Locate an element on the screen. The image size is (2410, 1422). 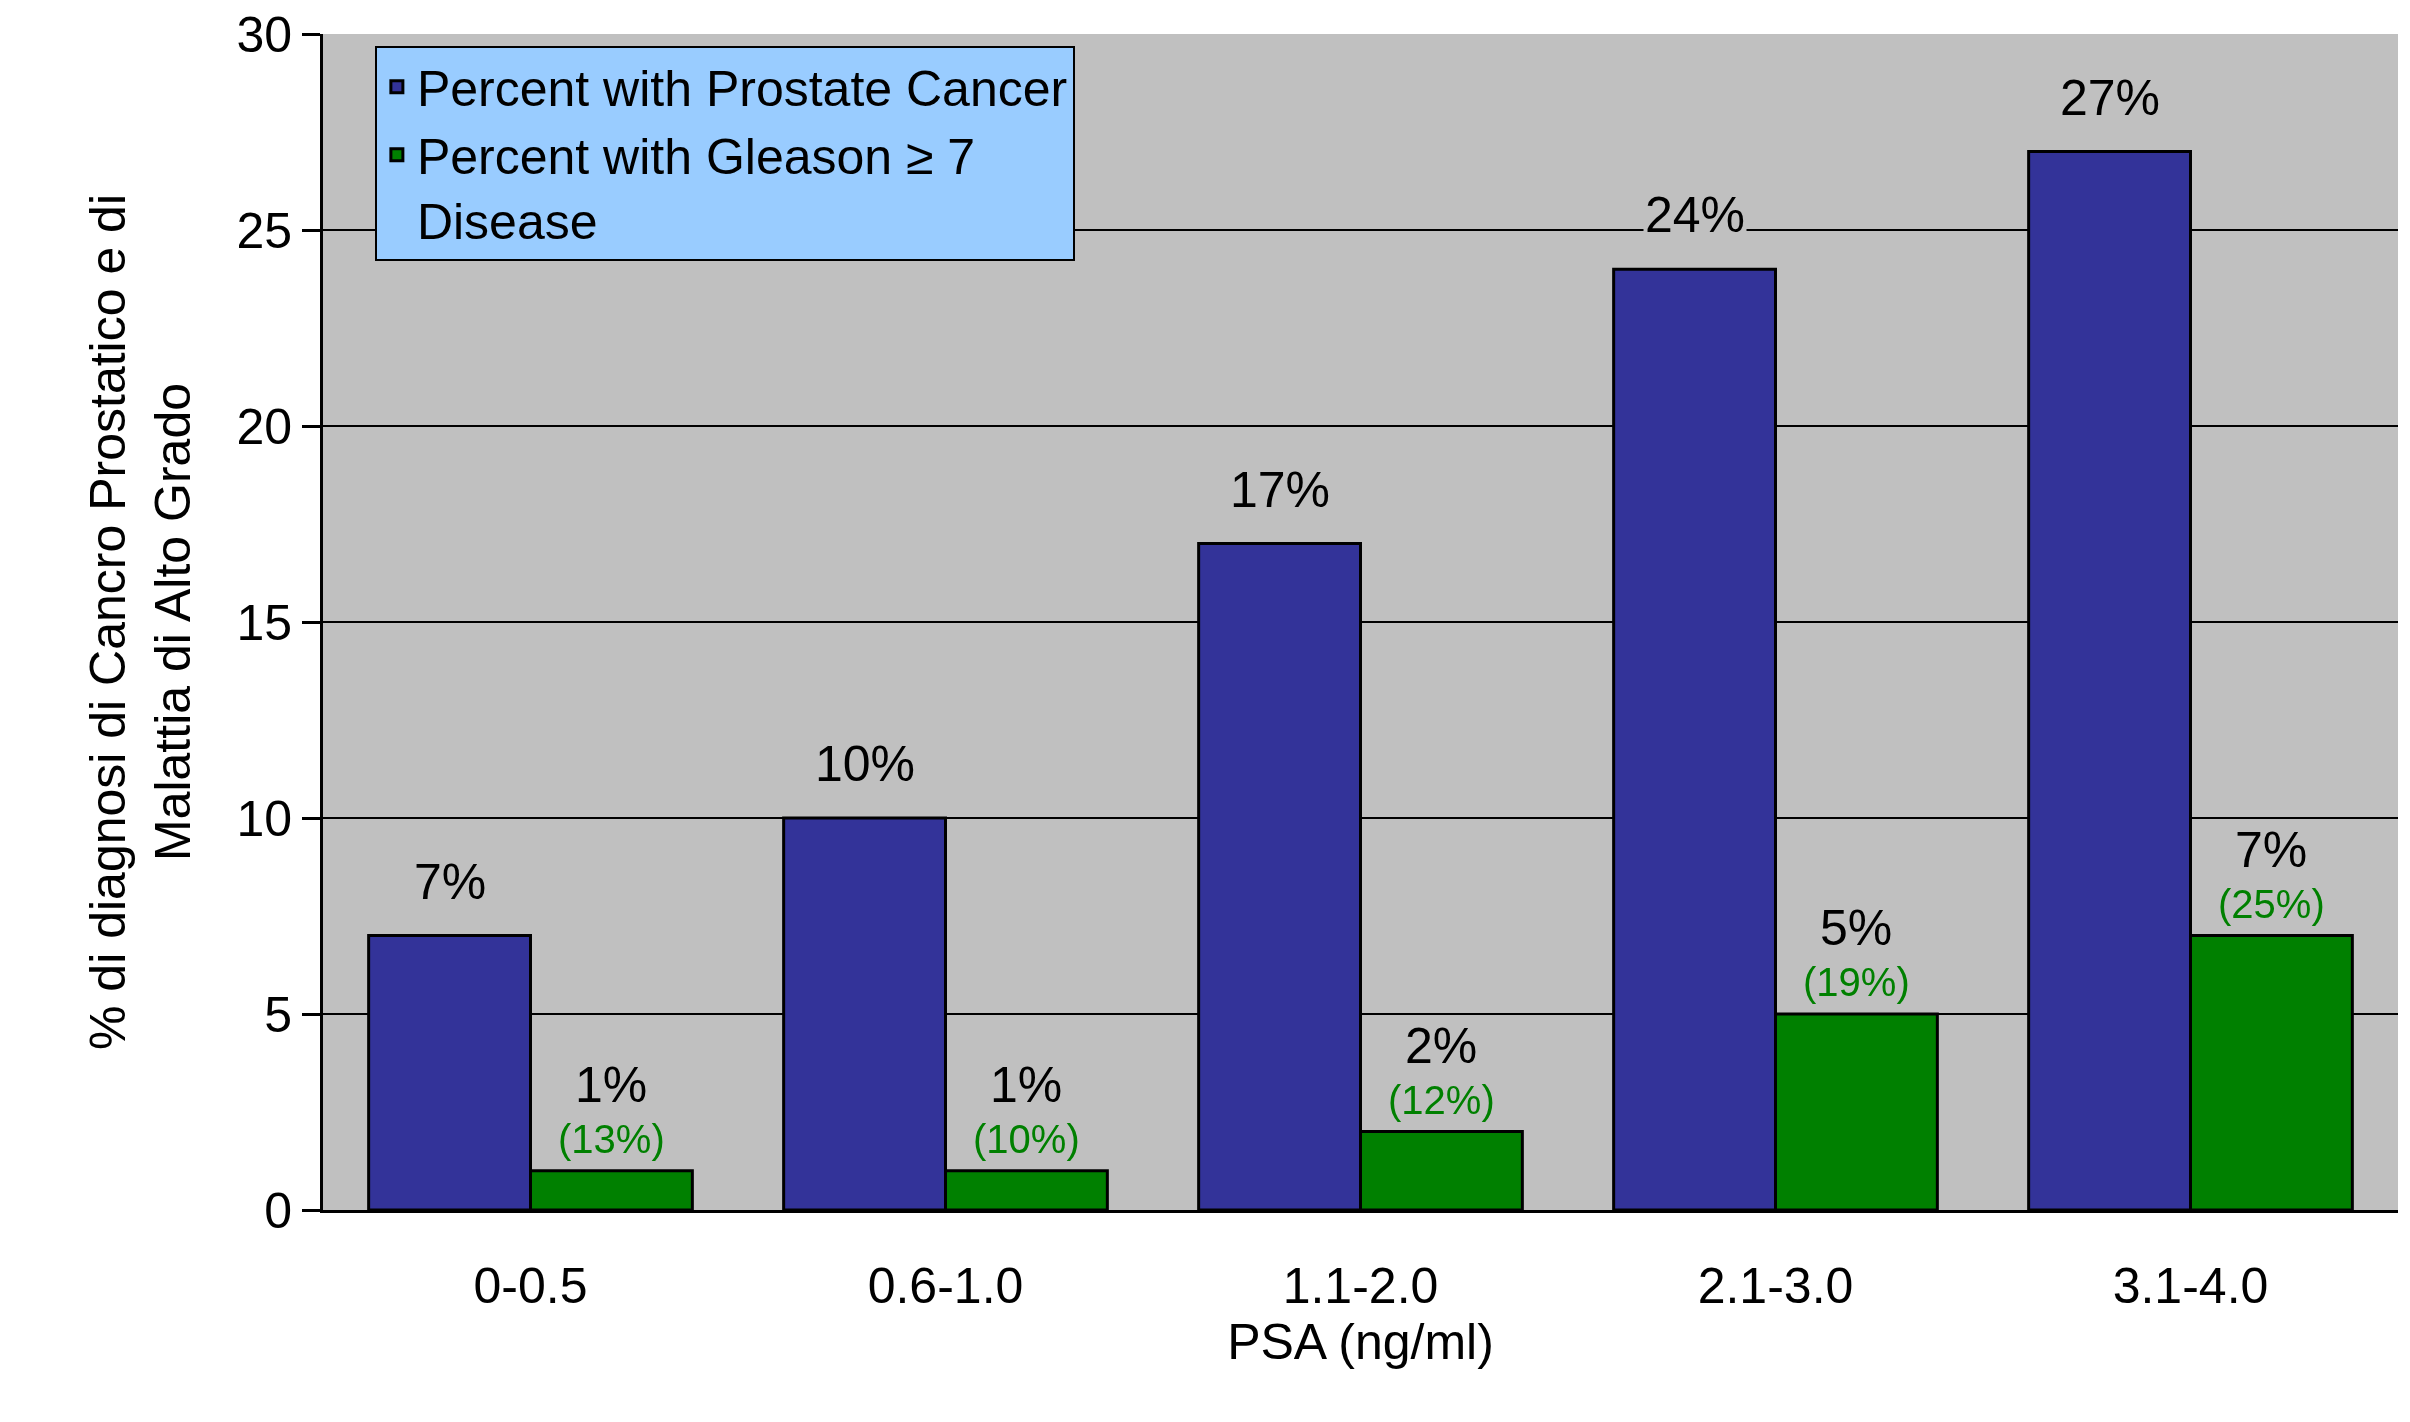
legend-label: Percent with Prostate Cancer is located at coordinates (742, 89).